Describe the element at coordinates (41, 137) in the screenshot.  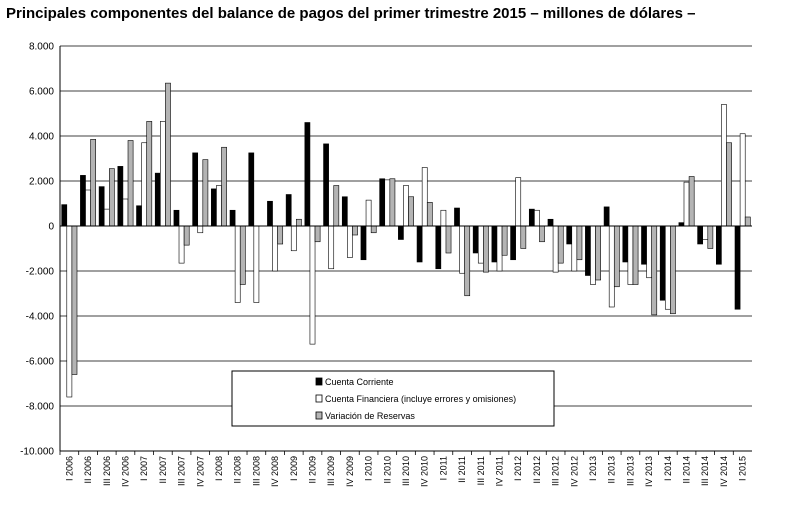
I see `y-tick-label: 4.000` at that location.